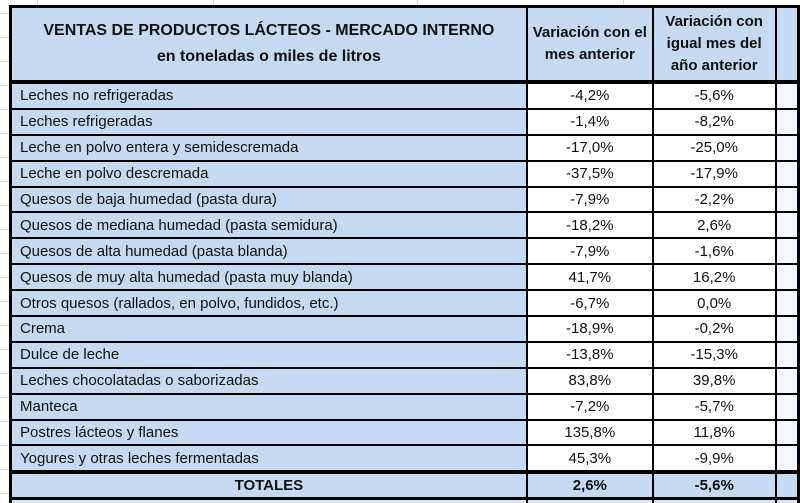  I want to click on yoy-value-cell: 2,6%, so click(714, 225).